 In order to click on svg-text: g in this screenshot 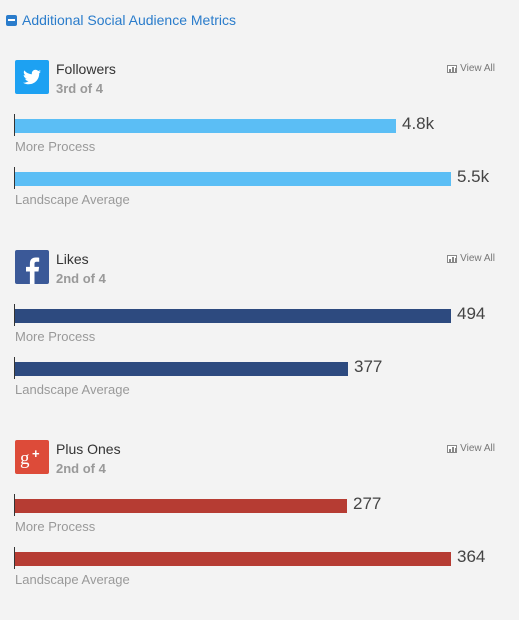, I will do `click(25, 458)`.